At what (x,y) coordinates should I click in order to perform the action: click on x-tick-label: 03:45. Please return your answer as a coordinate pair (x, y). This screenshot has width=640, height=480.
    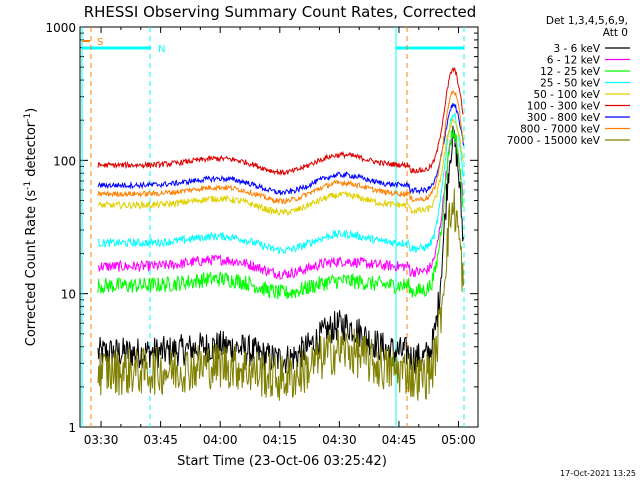
    Looking at the image, I should click on (160, 440).